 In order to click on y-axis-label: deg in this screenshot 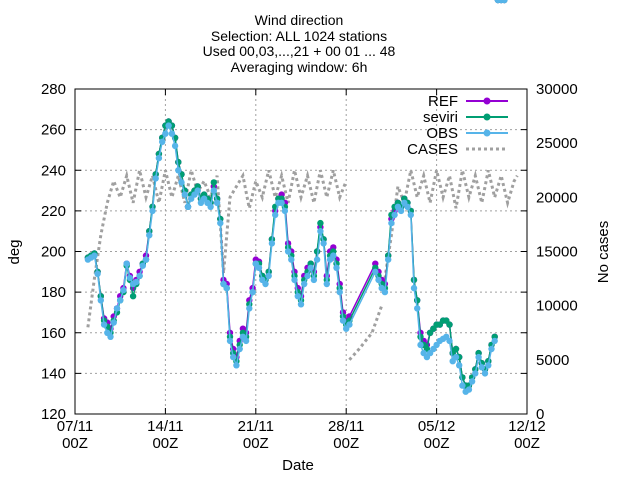, I will do `click(14, 251)`.